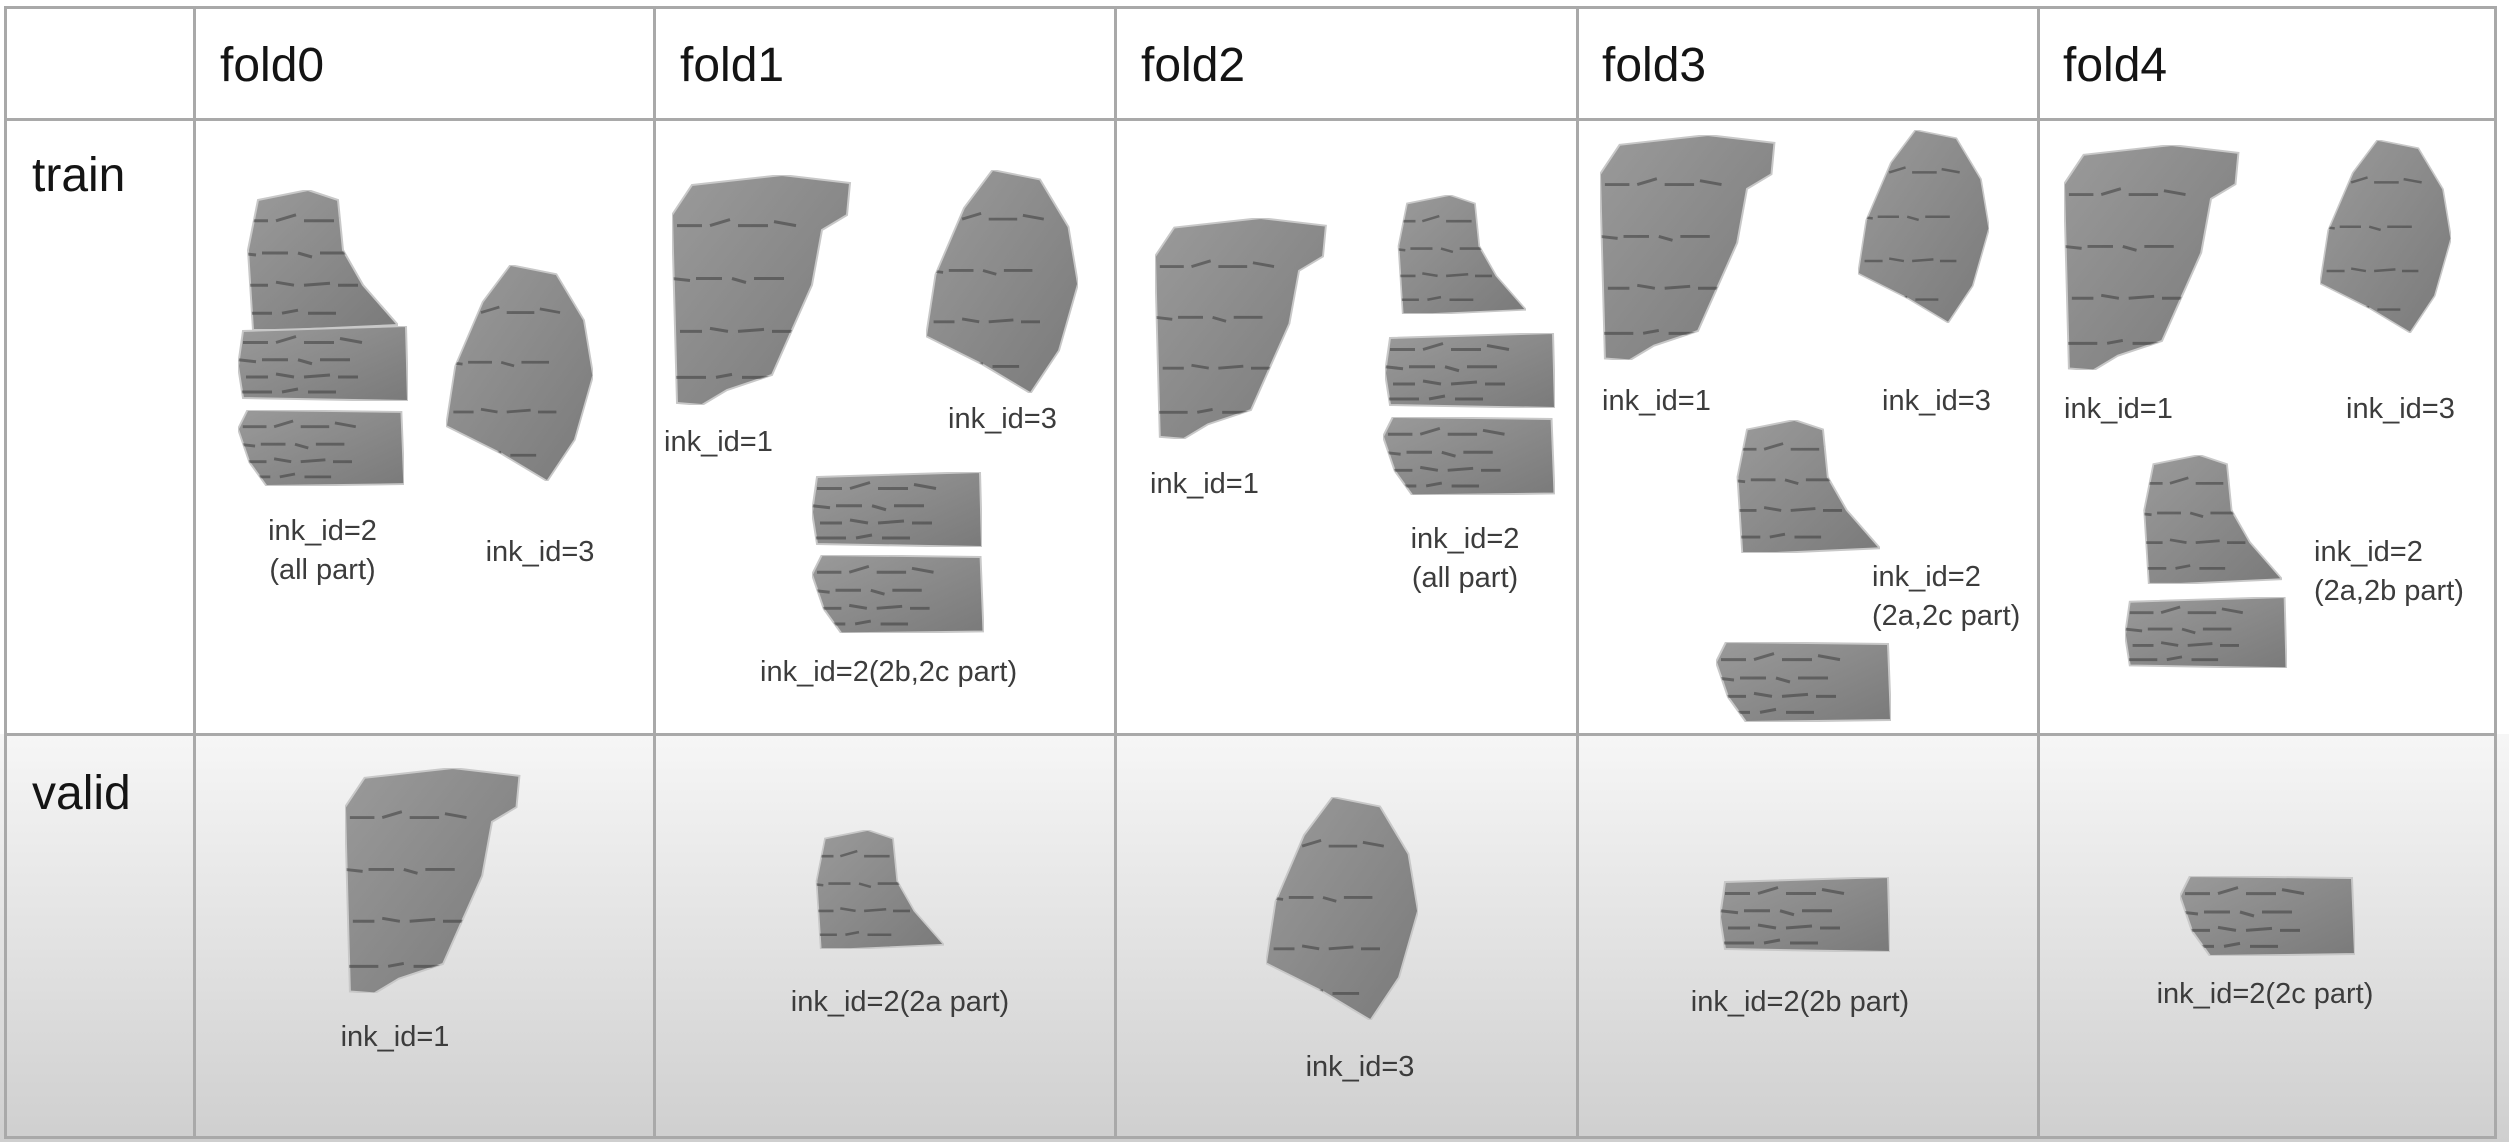  Describe the element at coordinates (1465, 559) in the screenshot. I see `label-fold2-train-ink2: ink_id=2 (all part)` at that location.